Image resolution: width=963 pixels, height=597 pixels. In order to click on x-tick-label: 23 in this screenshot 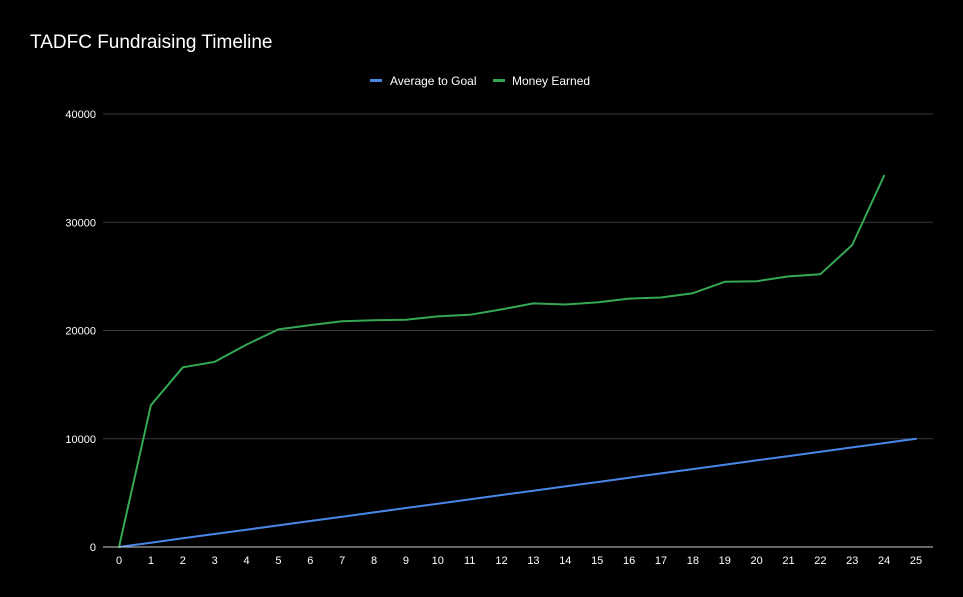, I will do `click(852, 561)`.